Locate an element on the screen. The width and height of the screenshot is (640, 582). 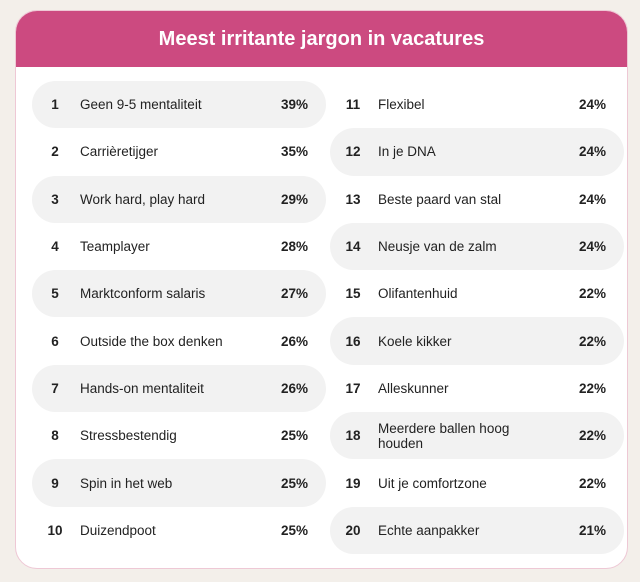
rank-number: 16 is located at coordinates (353, 341).